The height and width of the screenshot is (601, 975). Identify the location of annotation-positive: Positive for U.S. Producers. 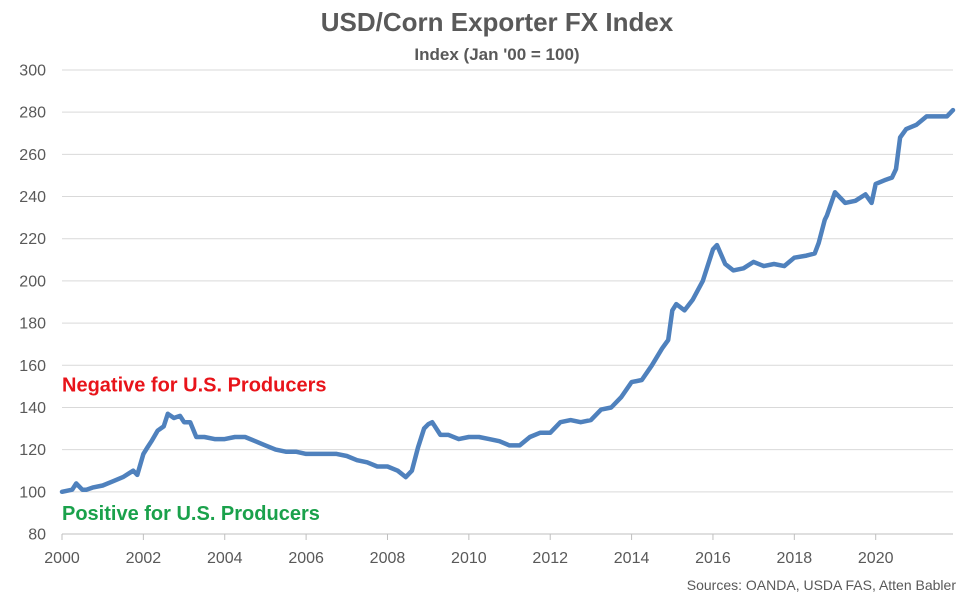
(191, 514).